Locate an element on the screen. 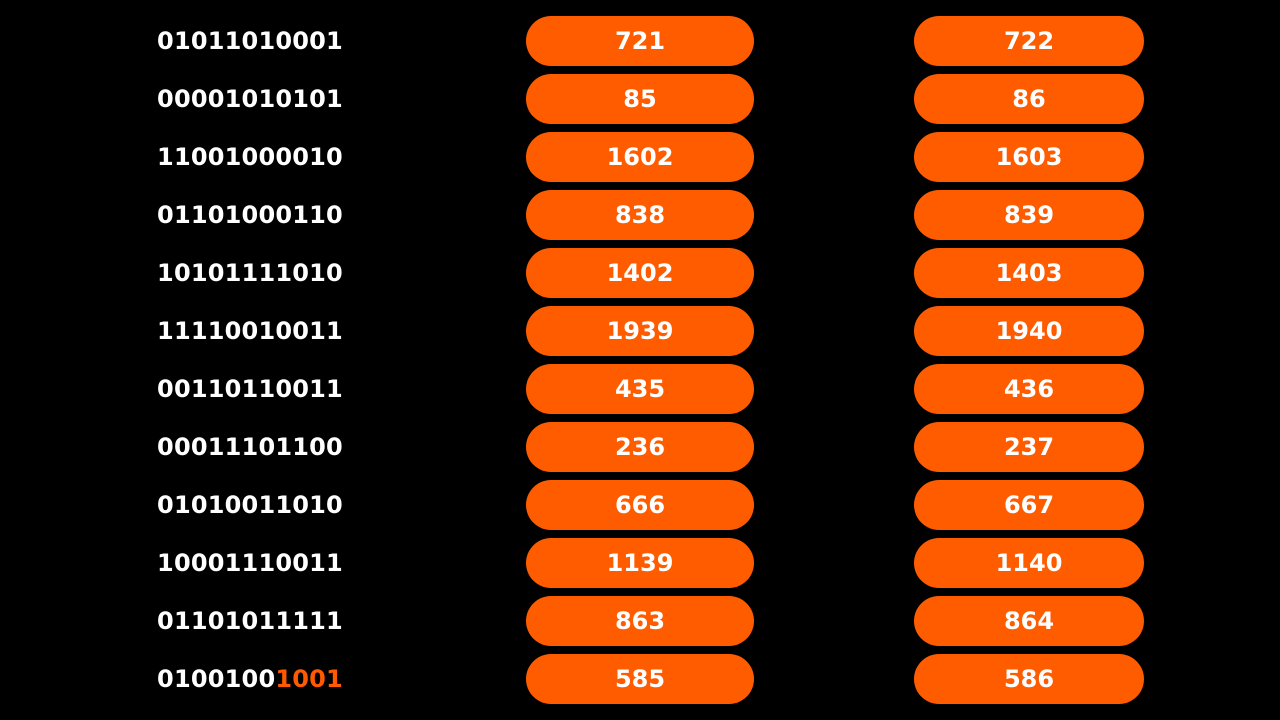 This screenshot has height=720, width=1280. table-row: 11001000010 1602 1603 is located at coordinates (640, 157).